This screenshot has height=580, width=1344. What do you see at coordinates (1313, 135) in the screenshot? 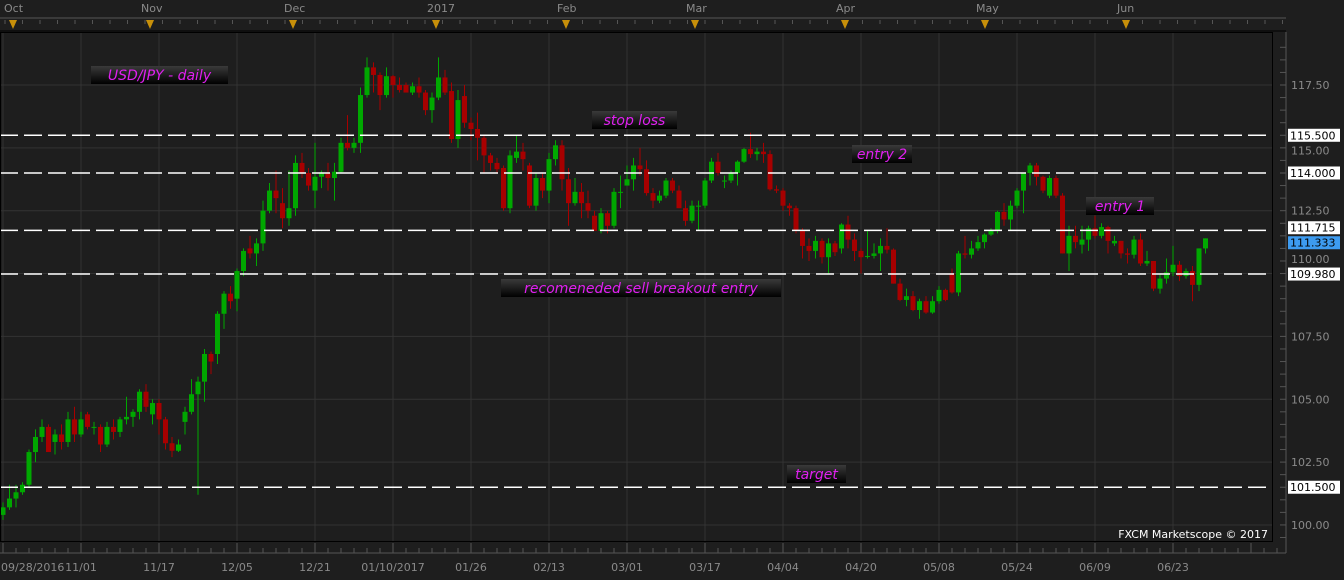
I see `level-price-label: 115.500` at bounding box center [1313, 135].